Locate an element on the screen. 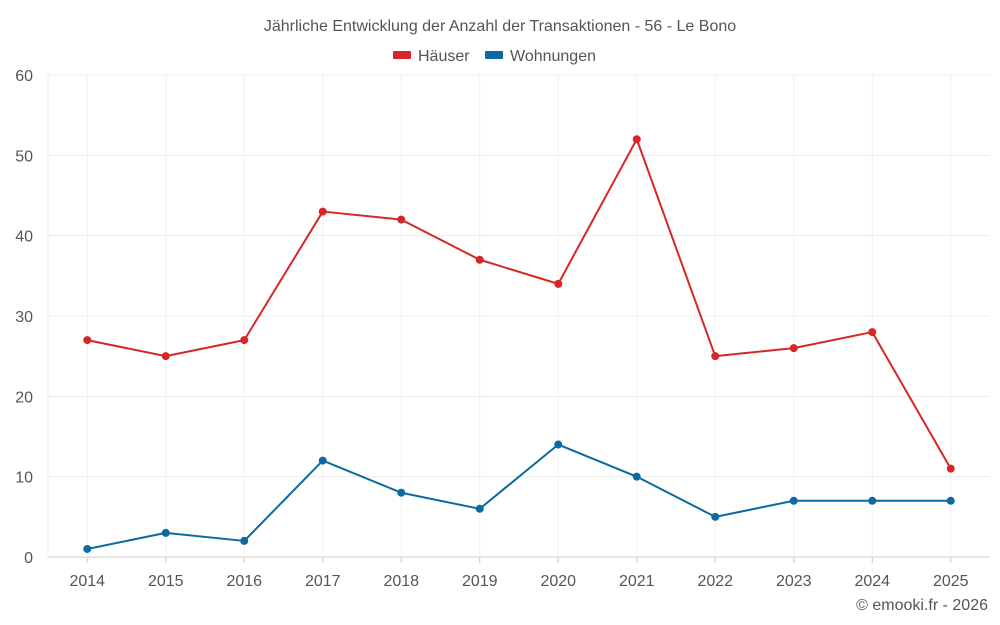 This screenshot has height=625, width=1000. legend-label: Häuser is located at coordinates (444, 56).